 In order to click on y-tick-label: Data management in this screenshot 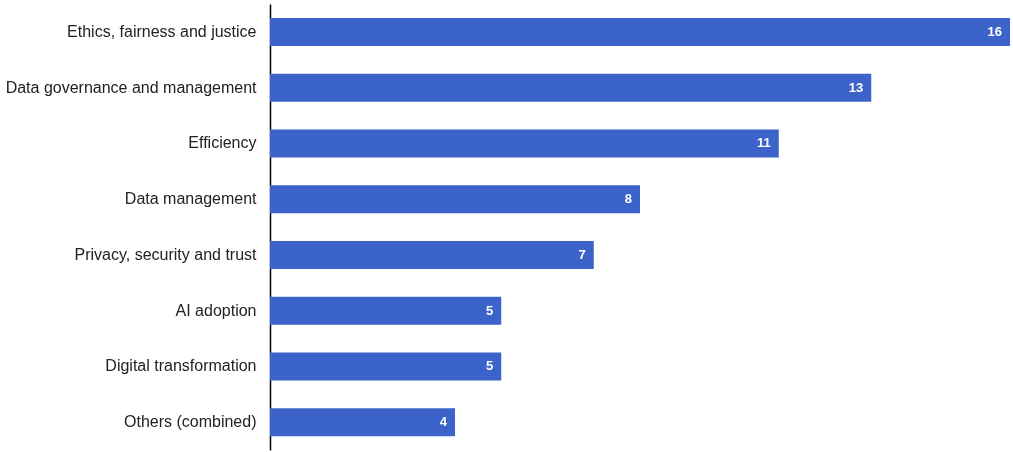, I will do `click(191, 199)`.